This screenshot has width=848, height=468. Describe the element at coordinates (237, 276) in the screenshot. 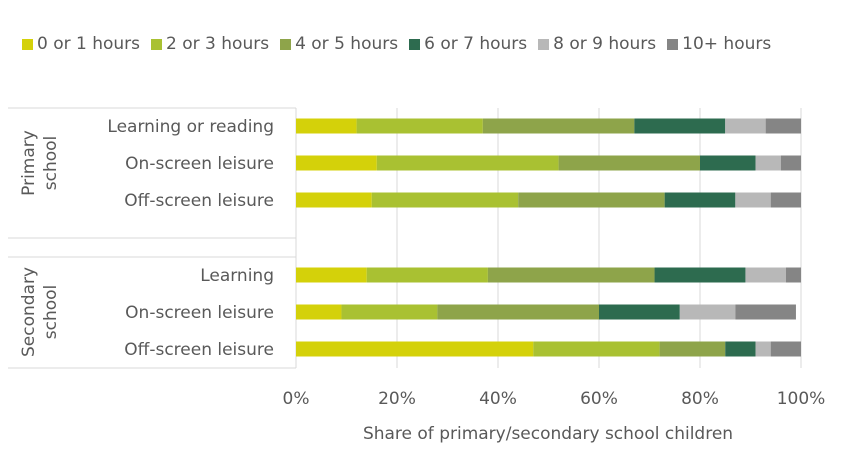

I see `category-label: Learning` at that location.